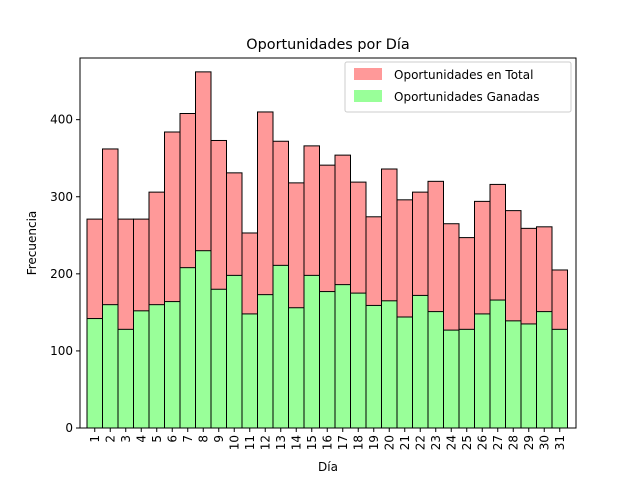 Image resolution: width=640 pixels, height=480 pixels. Describe the element at coordinates (327, 45) in the screenshot. I see `chart-title: Oportunidades por Día` at that location.